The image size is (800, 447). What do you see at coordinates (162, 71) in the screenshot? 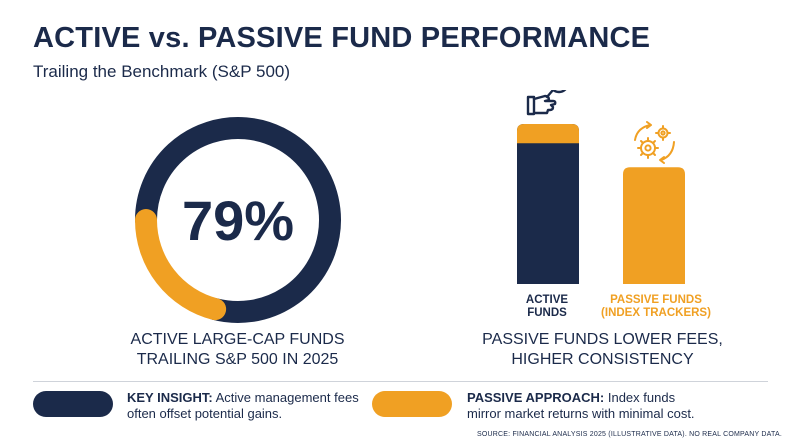
I see `page-subtitle: Trailing the Benchmark (S&P 500)` at bounding box center [162, 71].